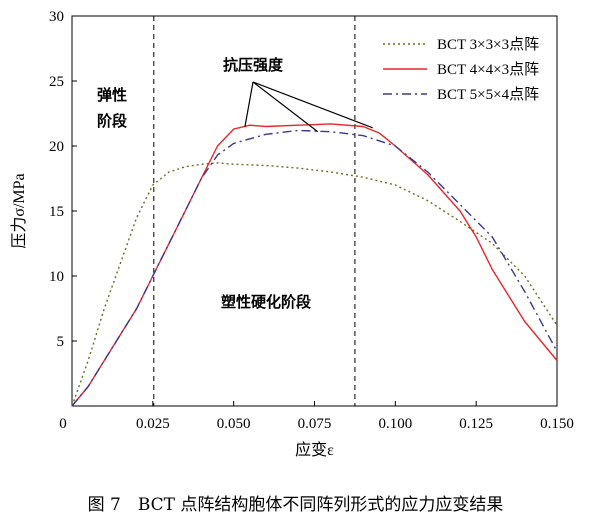  I want to click on x-tick-label: 0.100, so click(395, 424).